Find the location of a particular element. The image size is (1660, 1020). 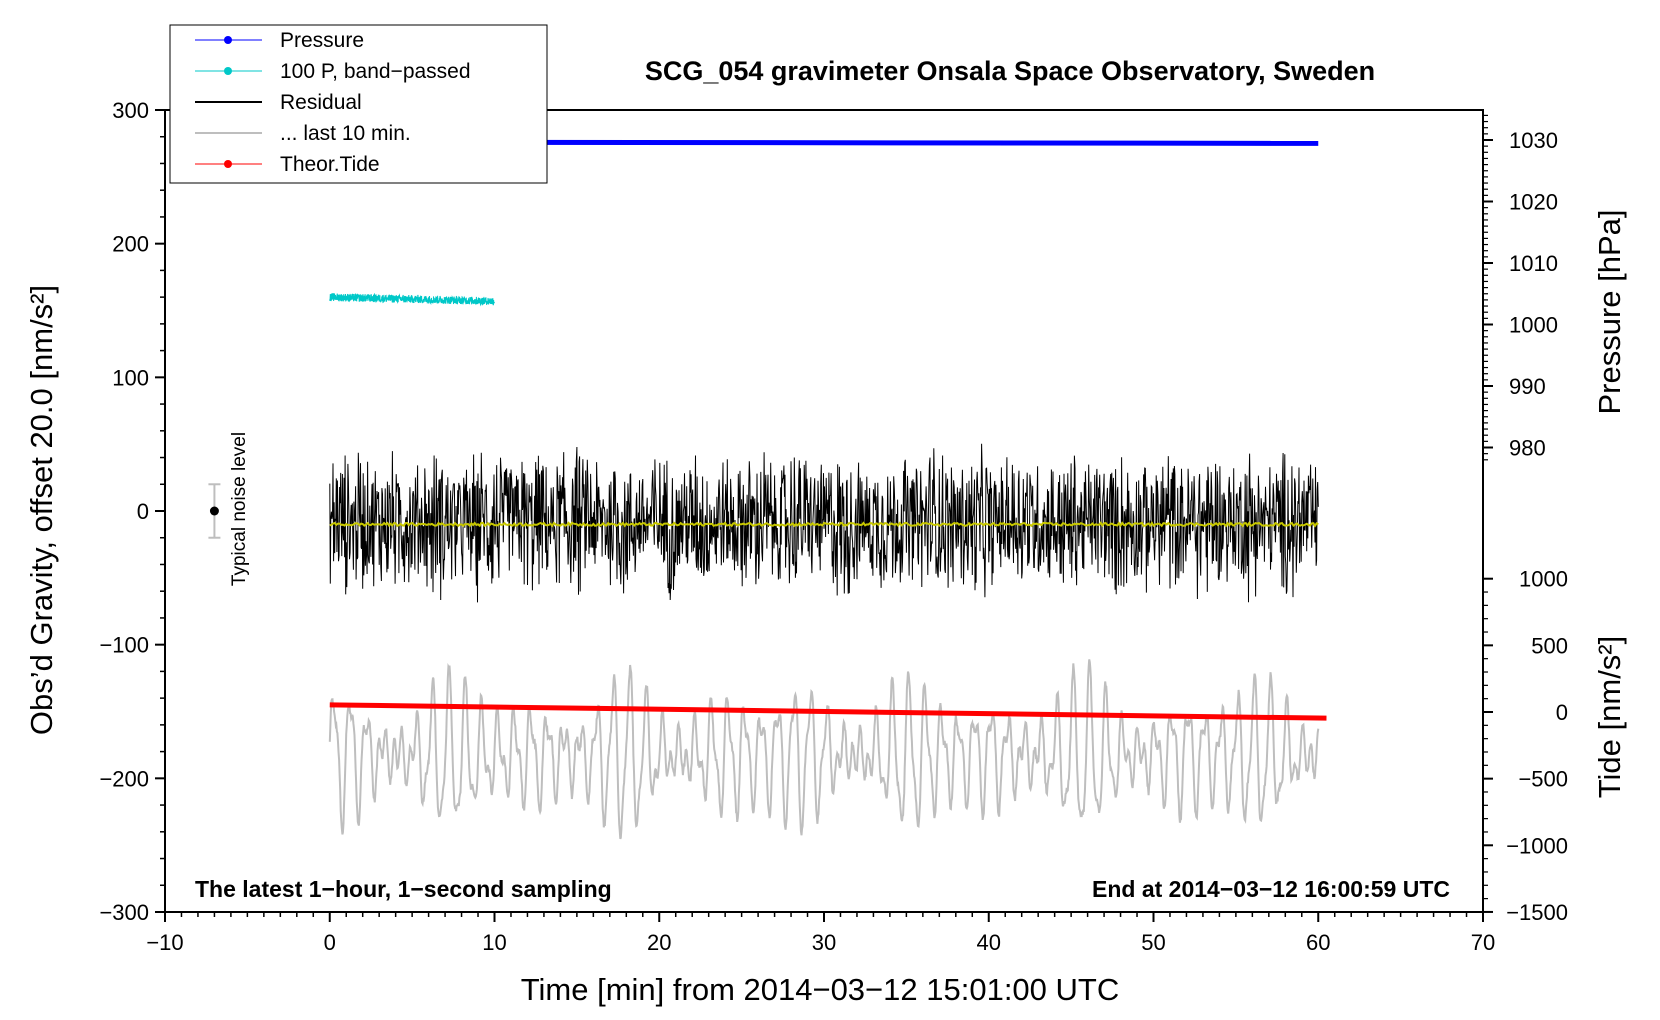

y-pressure-tick-label: 1010 is located at coordinates (1533, 263).